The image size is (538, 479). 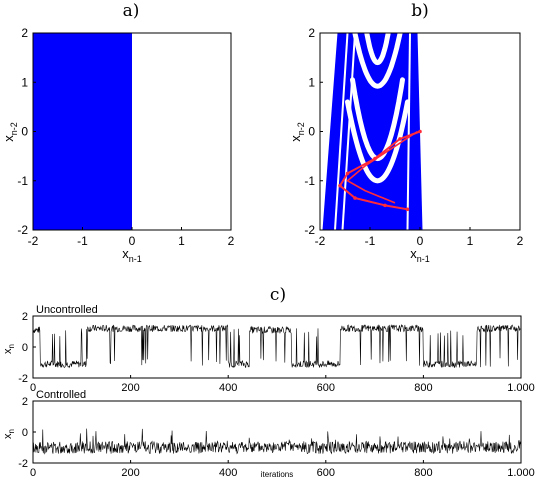 I want to click on series-line-controlled, so click(x=277, y=441).